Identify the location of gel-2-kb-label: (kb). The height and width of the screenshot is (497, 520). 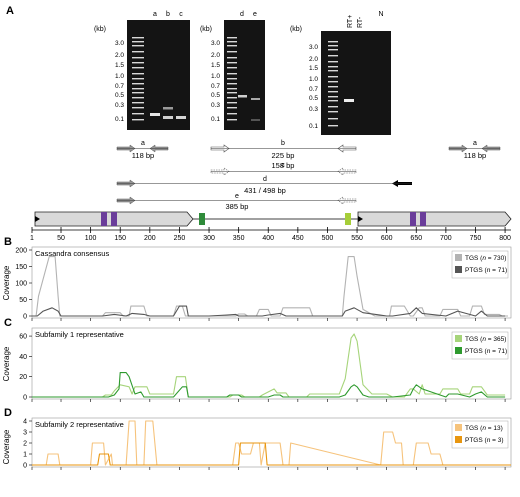
(206, 29).